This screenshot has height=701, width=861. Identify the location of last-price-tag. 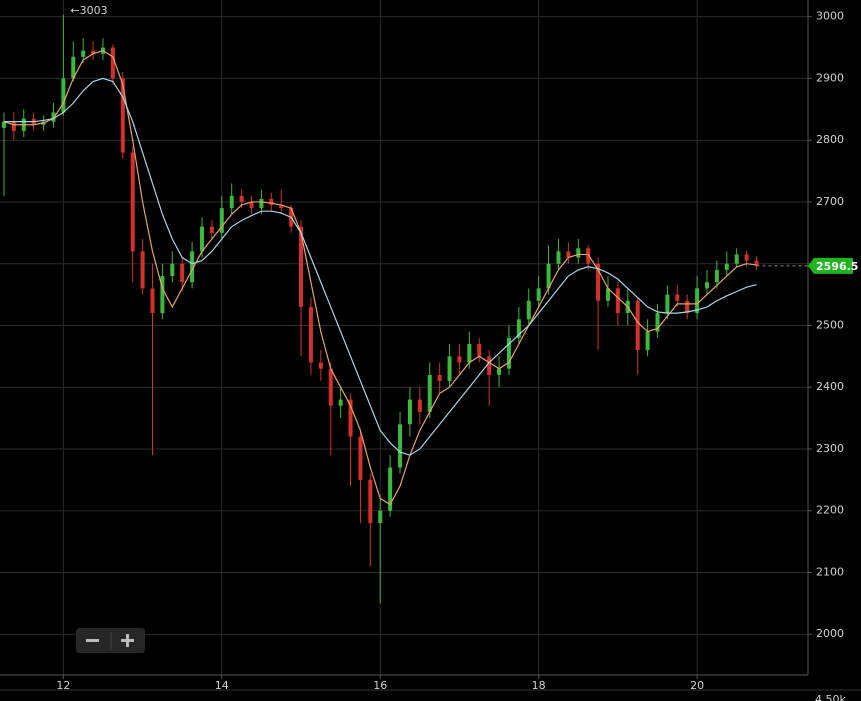
(830, 265).